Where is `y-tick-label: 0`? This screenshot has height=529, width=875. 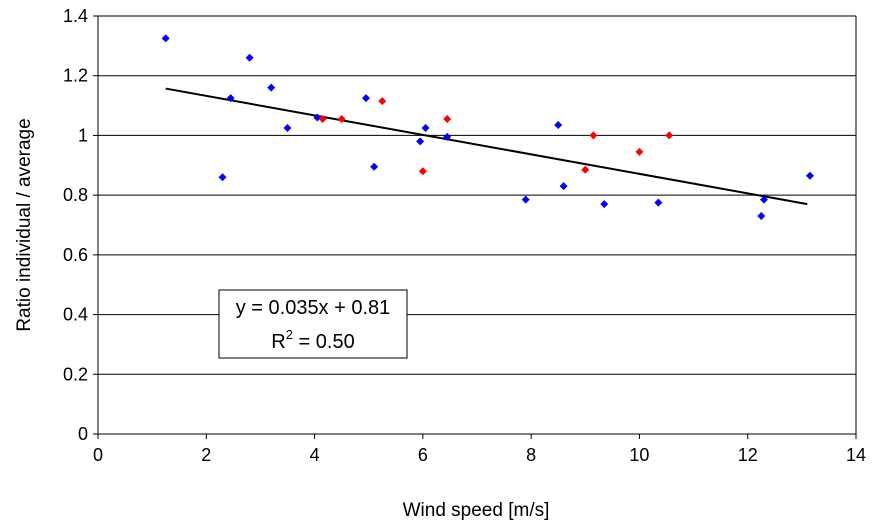 y-tick-label: 0 is located at coordinates (83, 434).